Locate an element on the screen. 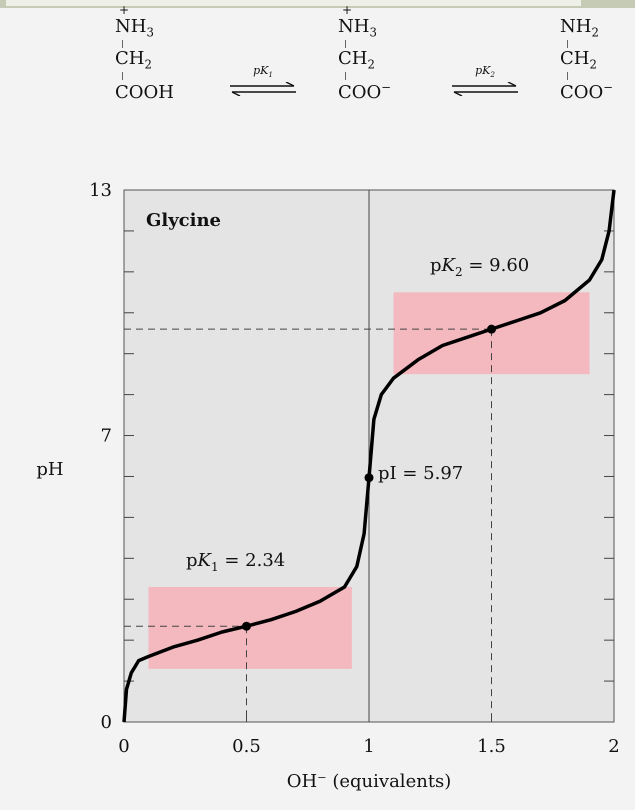 The image size is (635, 810). amino-group: NH2 is located at coordinates (579, 28).